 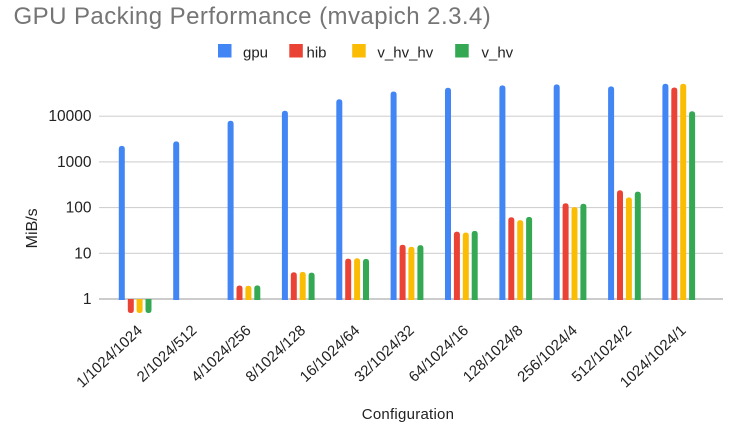 I want to click on svg-text: 1000, so click(x=74, y=162).